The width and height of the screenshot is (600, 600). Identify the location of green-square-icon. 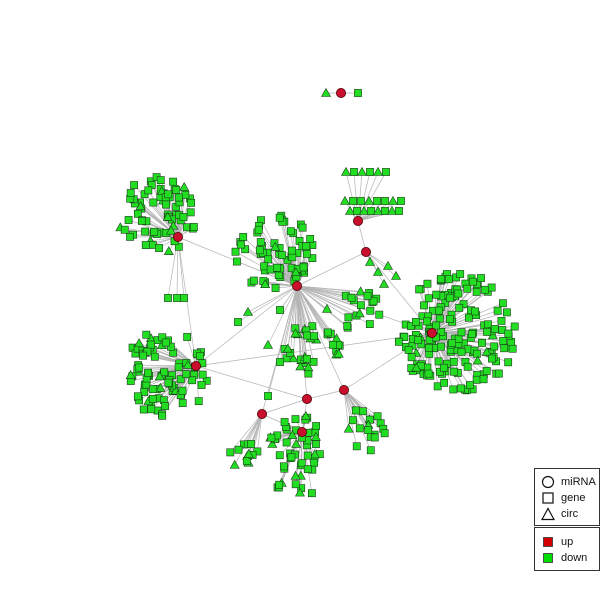
(548, 558).